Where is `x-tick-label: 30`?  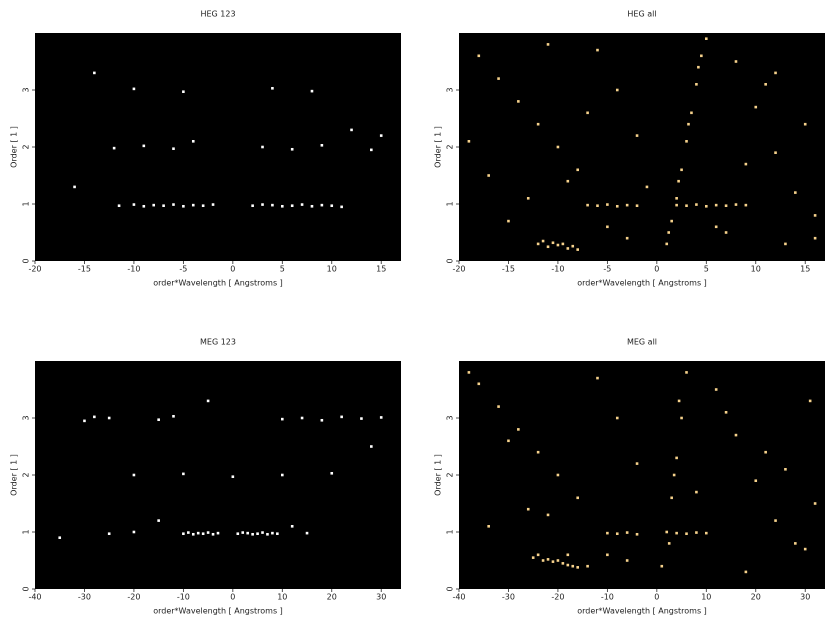 x-tick-label: 30 is located at coordinates (381, 597).